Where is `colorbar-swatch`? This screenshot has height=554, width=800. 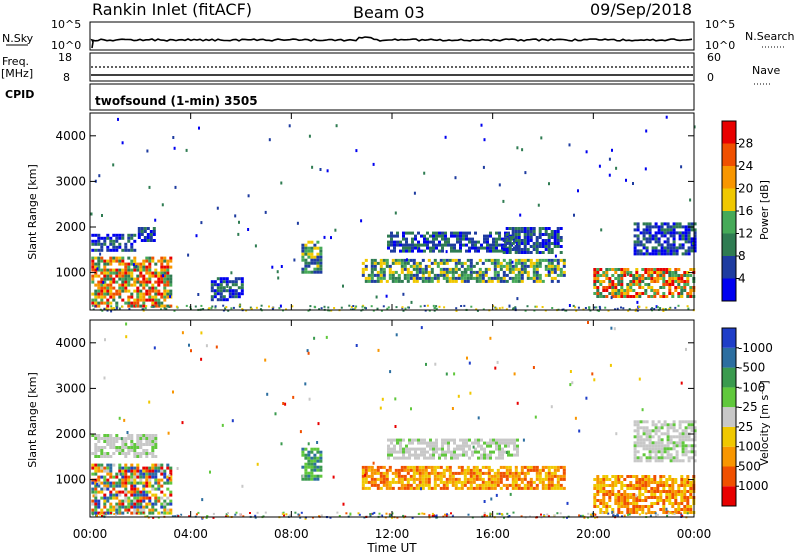
colorbar-swatch is located at coordinates (729, 417).